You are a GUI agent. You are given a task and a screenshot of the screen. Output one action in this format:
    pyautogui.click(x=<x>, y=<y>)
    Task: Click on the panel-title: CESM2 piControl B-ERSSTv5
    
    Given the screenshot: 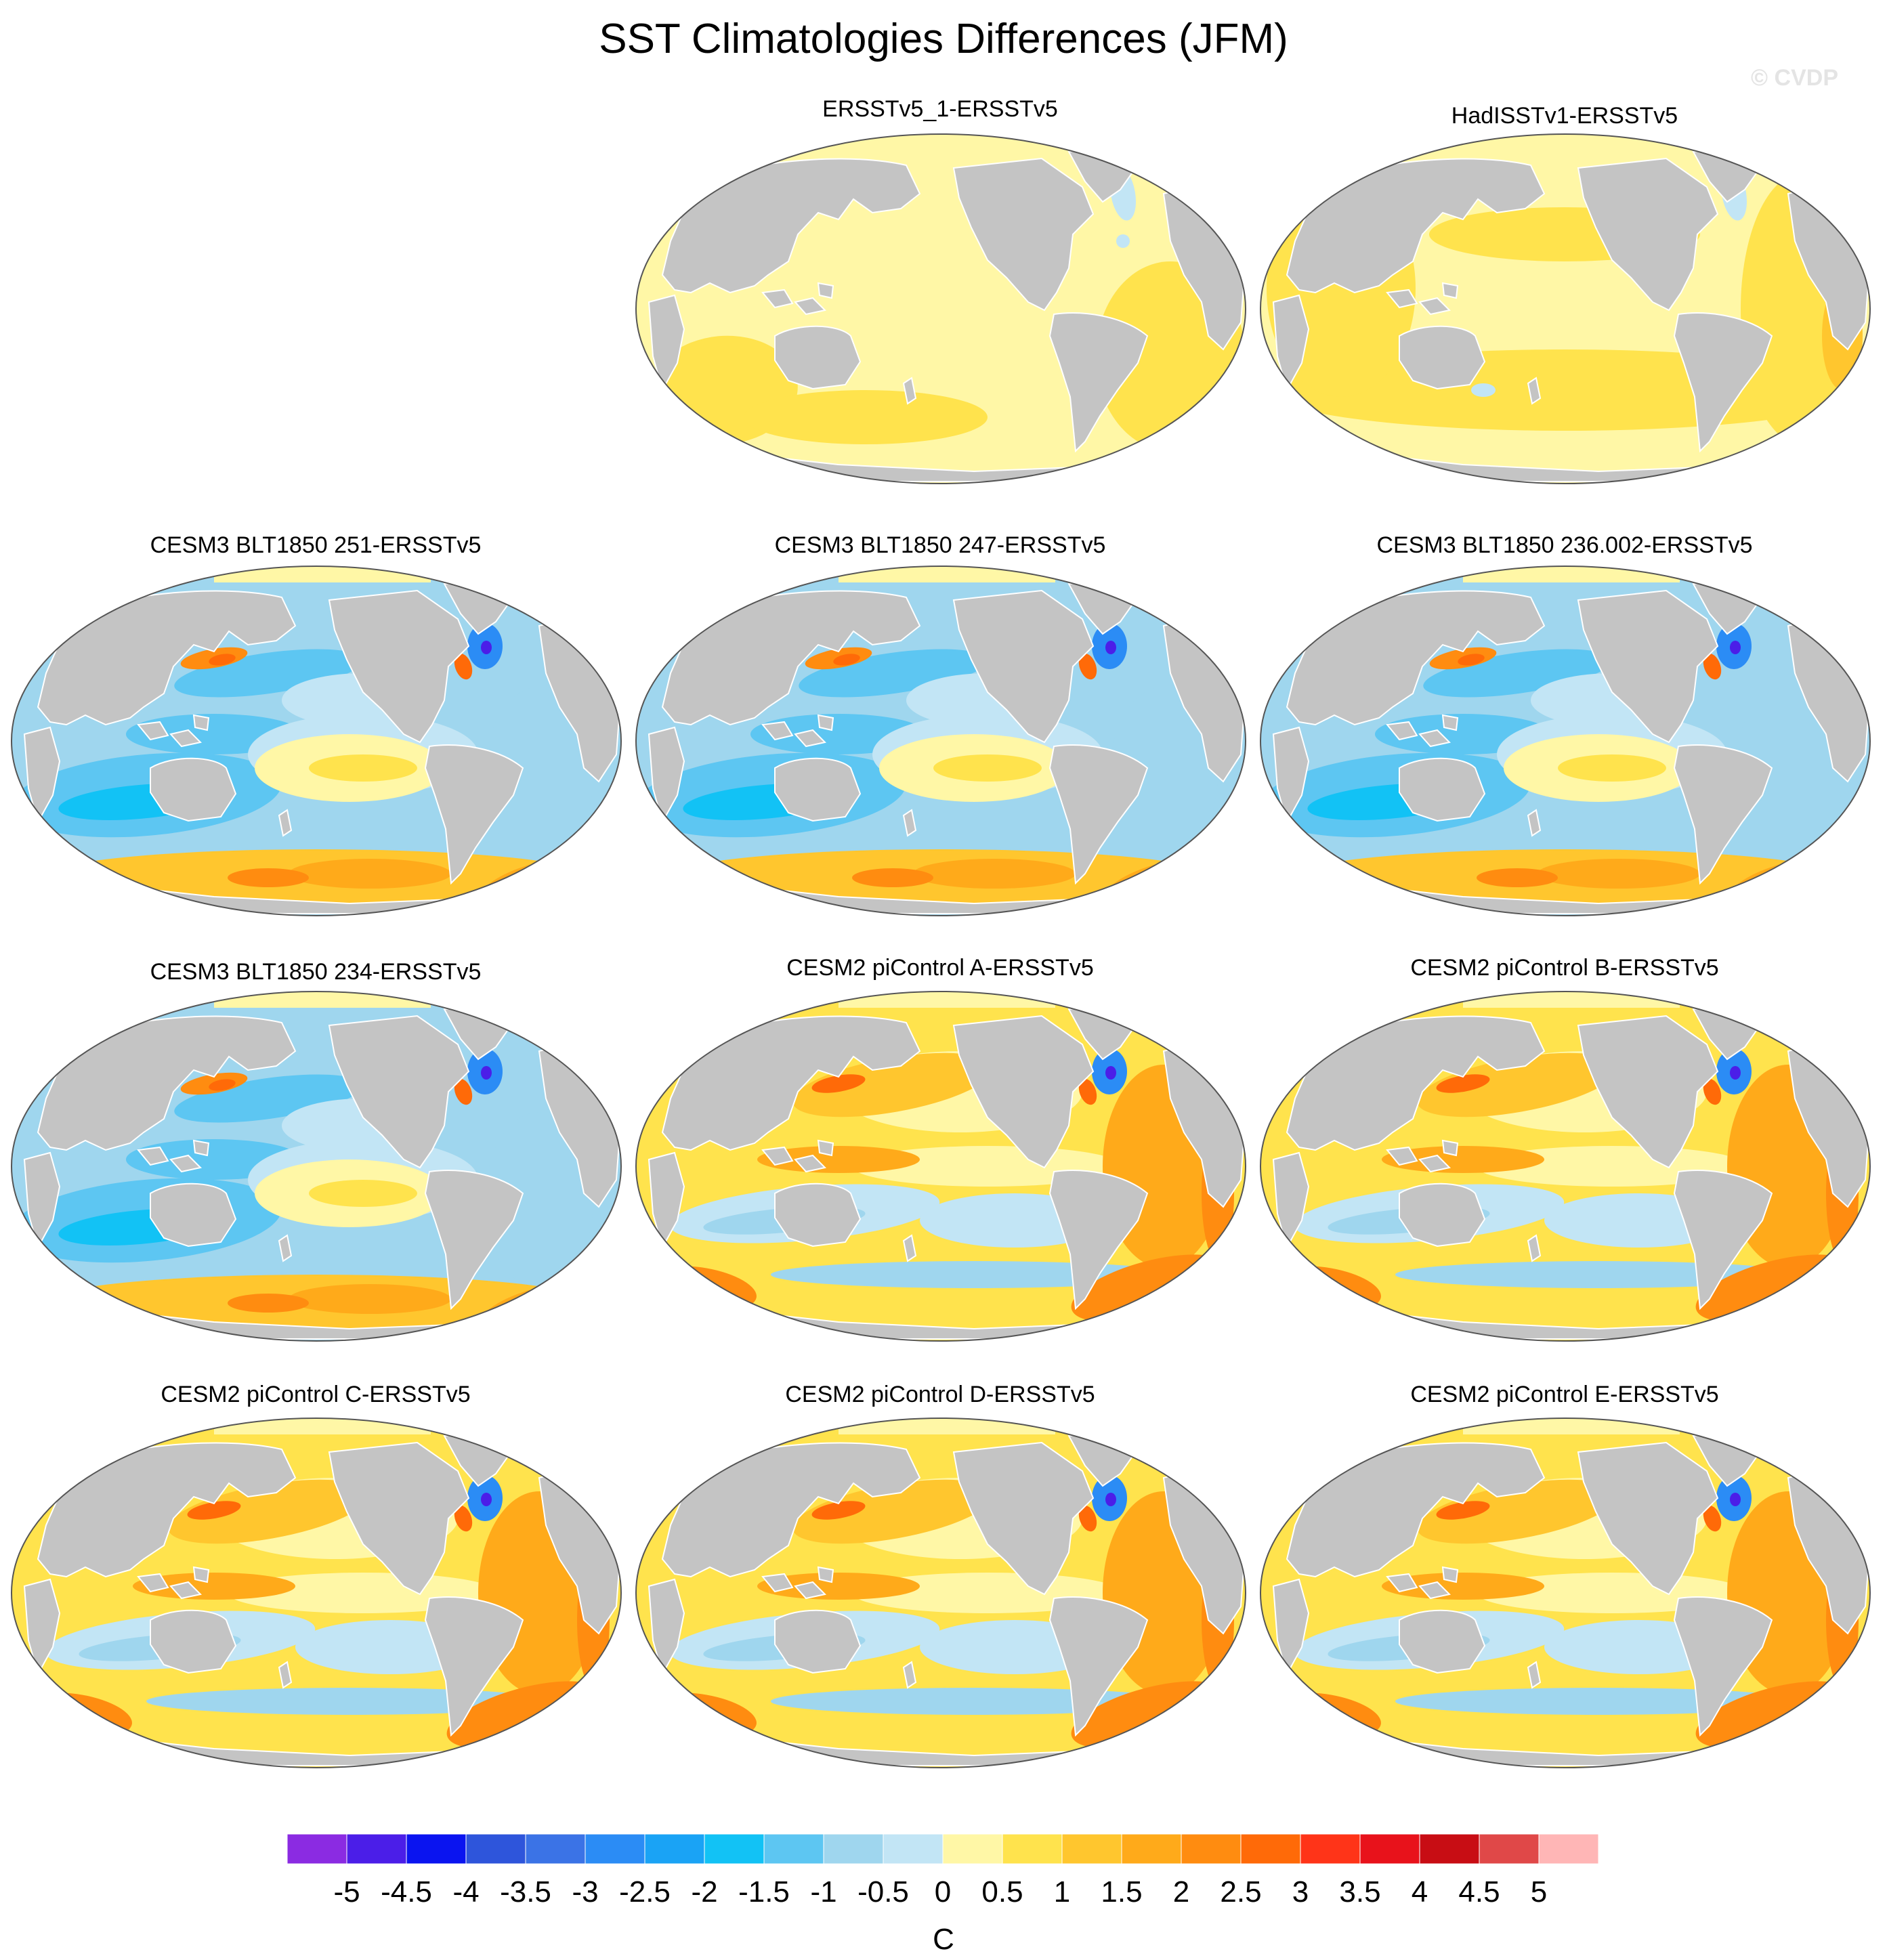 What is the action you would take?
    pyautogui.click(x=1565, y=968)
    